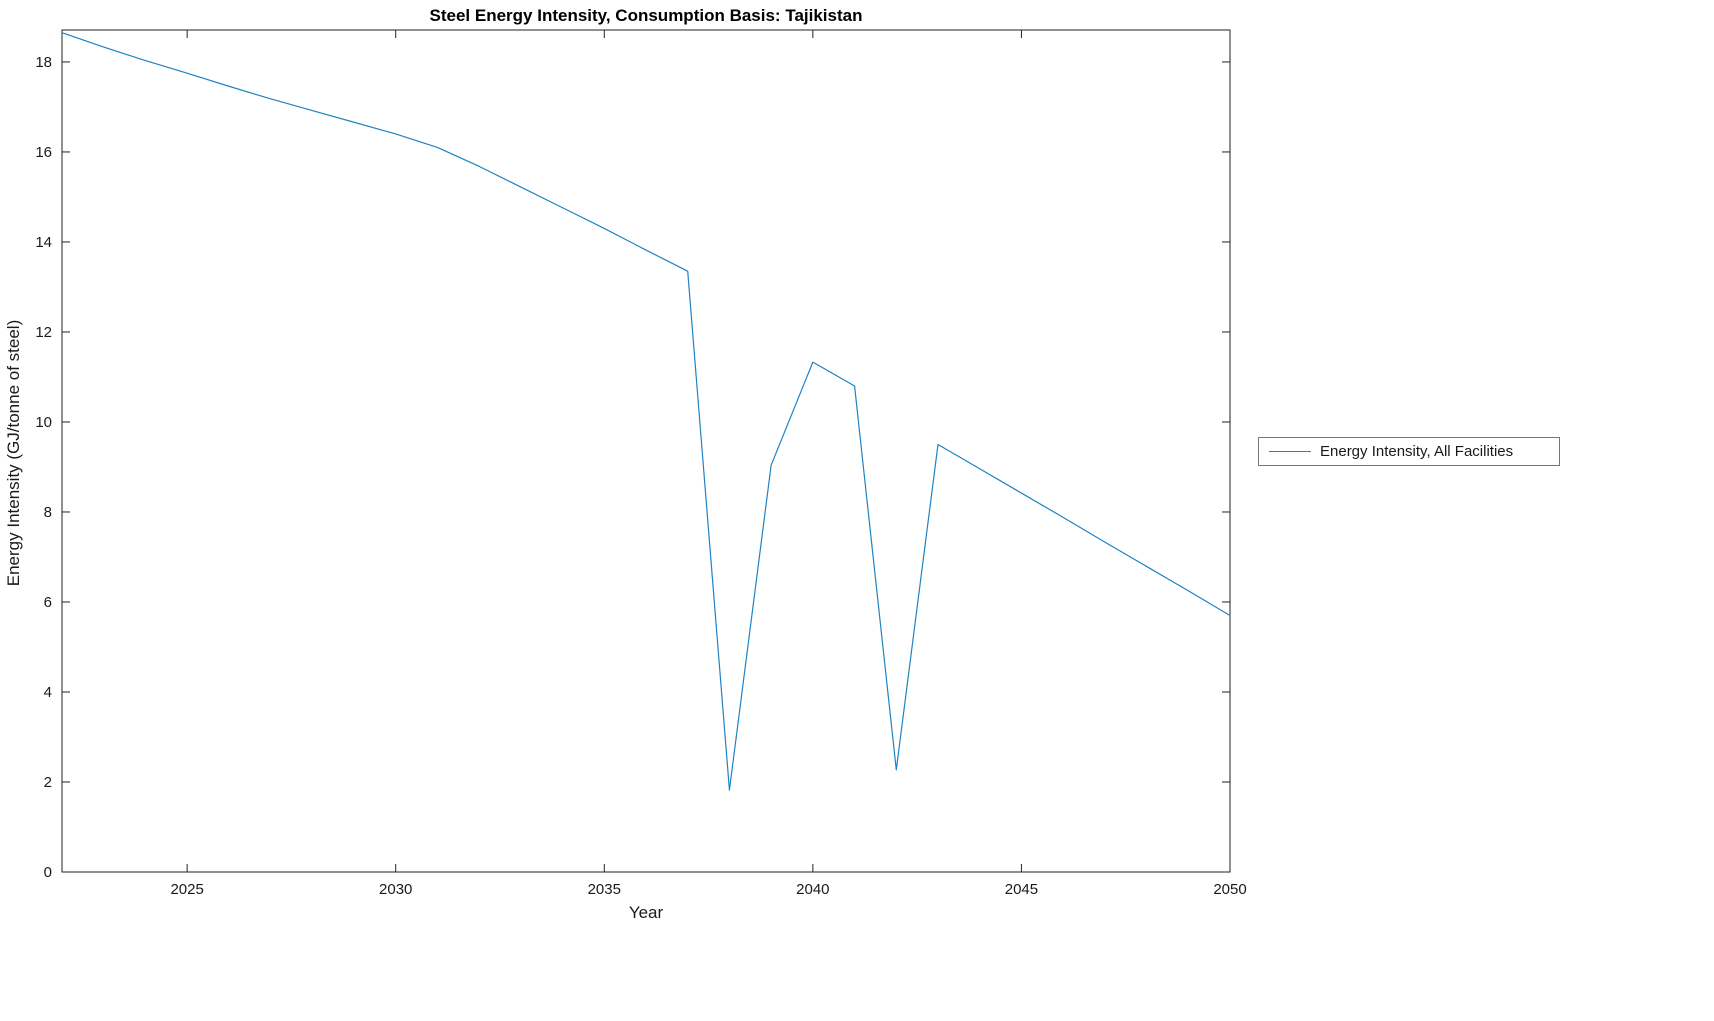  I want to click on legend-line-sample-icon, so click(1290, 451).